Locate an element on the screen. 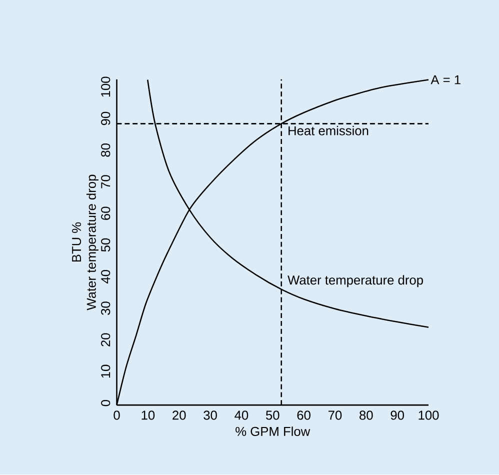 The image size is (499, 475). series-label: Heat emission is located at coordinates (328, 131).